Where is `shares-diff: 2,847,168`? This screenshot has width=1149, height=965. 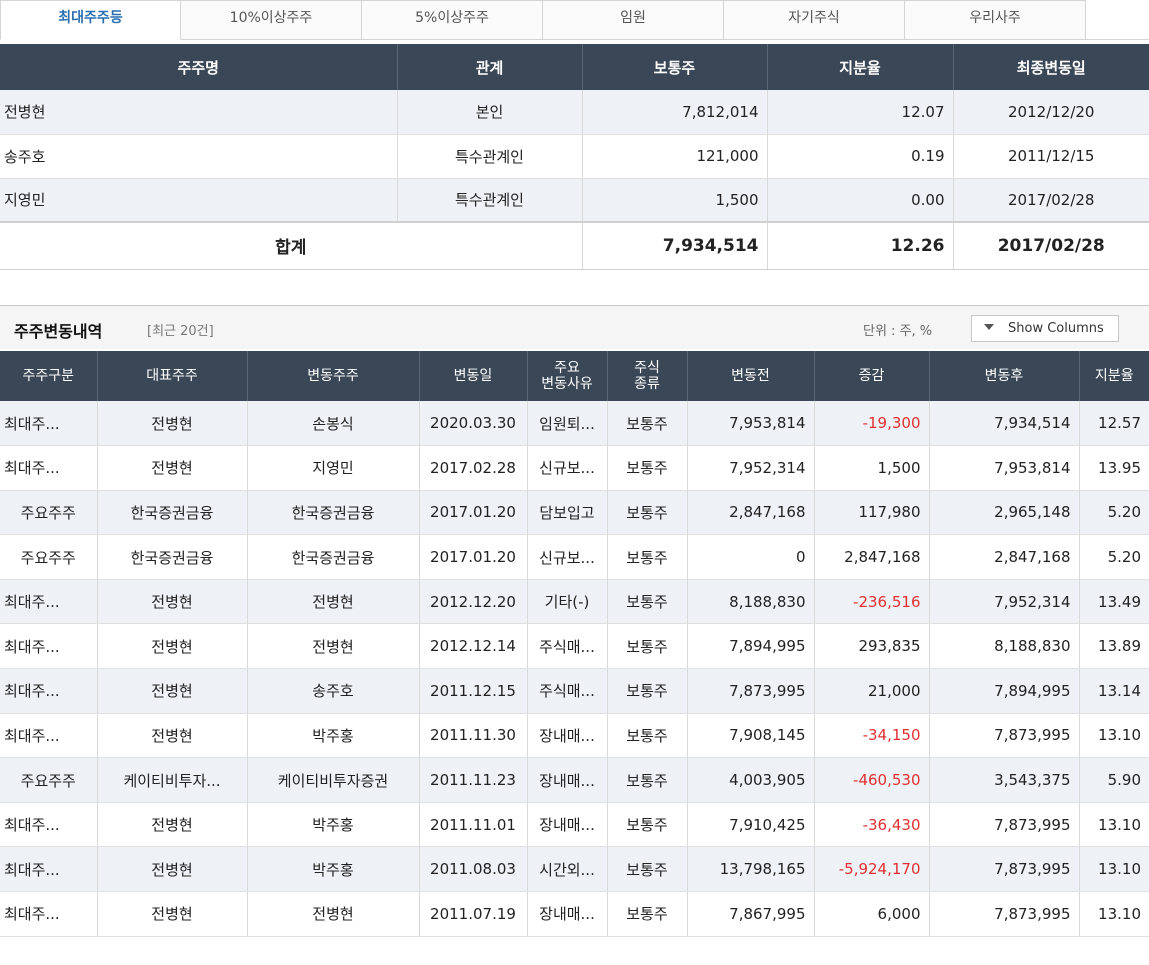 shares-diff: 2,847,168 is located at coordinates (872, 557).